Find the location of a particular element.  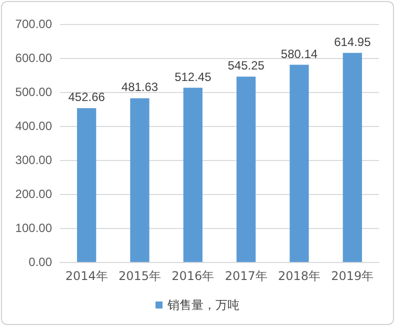

y-tick-label: 300.00 is located at coordinates (33, 160).